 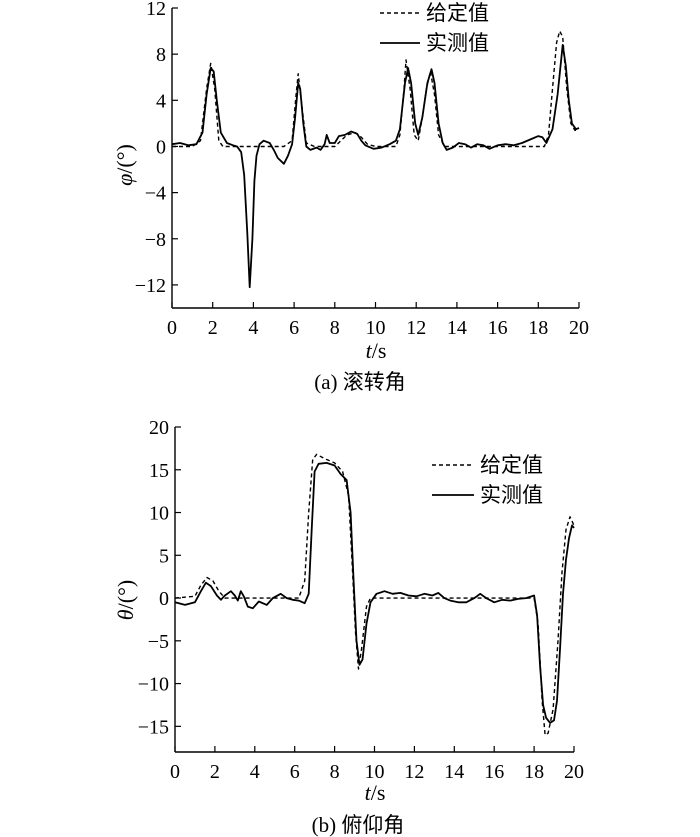 I want to click on y-tick-label: 4, so click(x=161, y=101).